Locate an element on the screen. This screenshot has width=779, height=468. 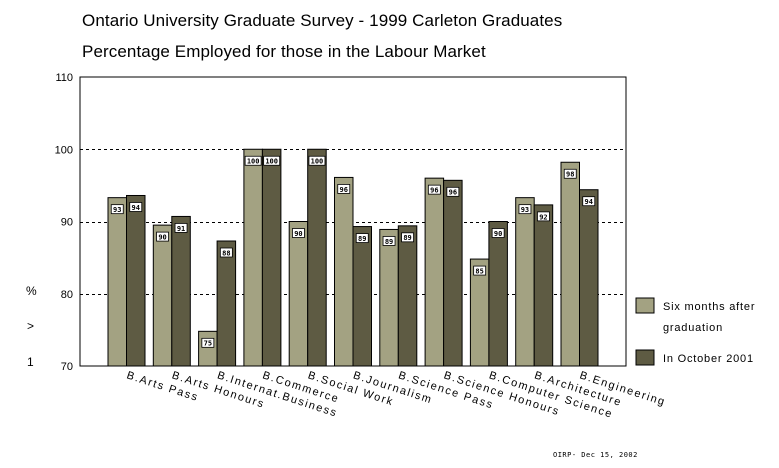
legend-swatch-six-months is located at coordinates (645, 305).